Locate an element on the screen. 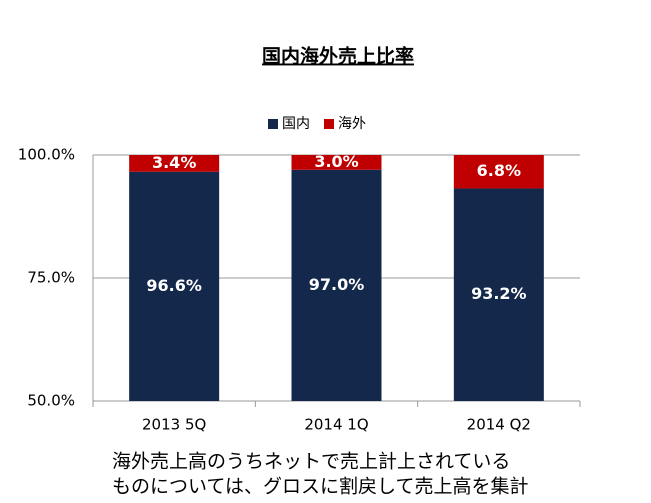 This screenshot has width=651, height=503. data-label: 93.2% is located at coordinates (499, 293).